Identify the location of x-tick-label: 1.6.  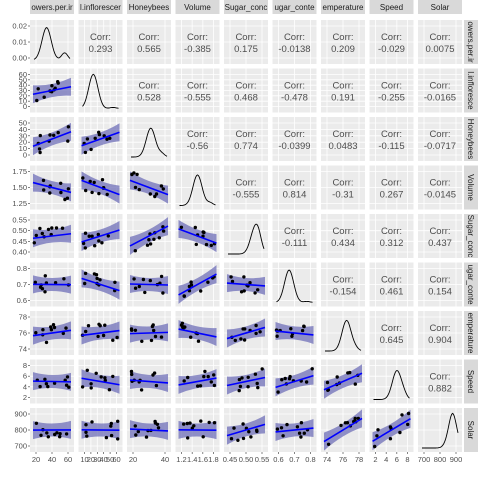
(203, 459).